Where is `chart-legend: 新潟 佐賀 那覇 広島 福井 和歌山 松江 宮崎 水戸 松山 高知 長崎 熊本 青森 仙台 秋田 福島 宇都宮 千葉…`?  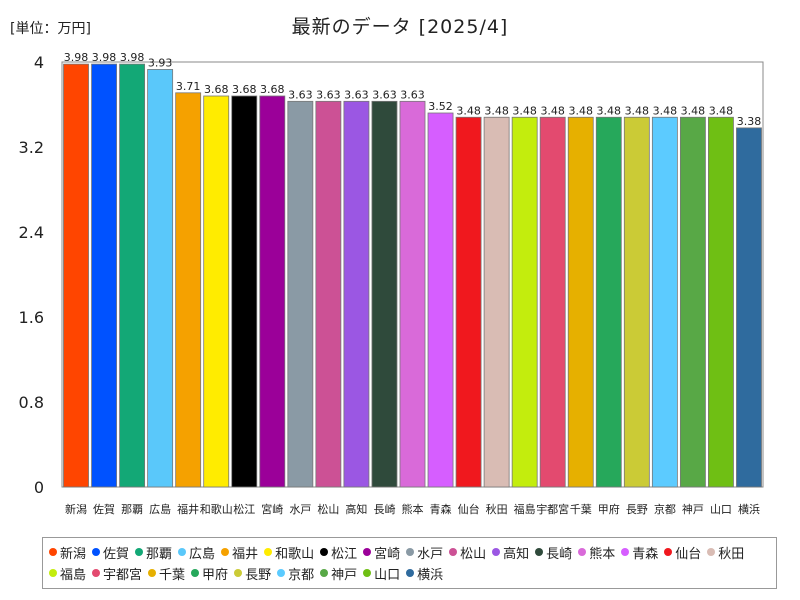
chart-legend: 新潟 佐賀 那覇 広島 福井 和歌山 松江 宮崎 水戸 松山 高知 長崎 熊本 青森 仙台 秋田 福島 宇都宮 千葉… is located at coordinates (409, 563).